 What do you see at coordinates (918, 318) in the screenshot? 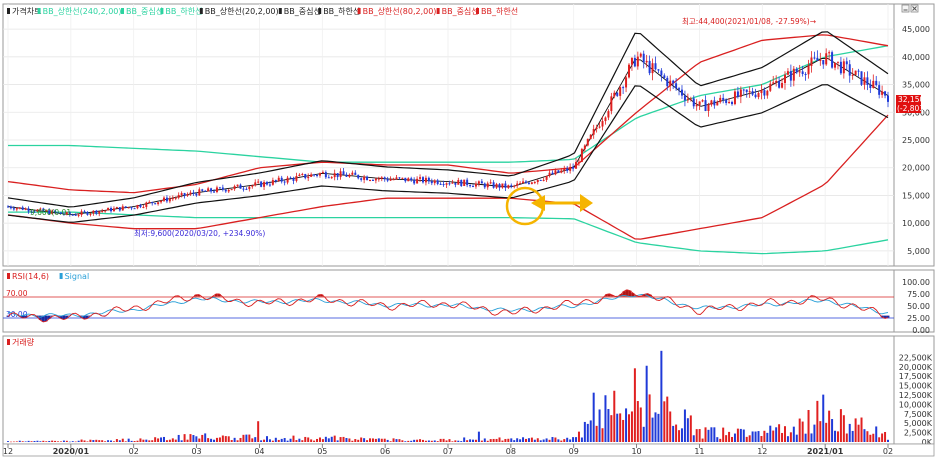
I see `rsi-y-tick: 25.00` at bounding box center [918, 318].